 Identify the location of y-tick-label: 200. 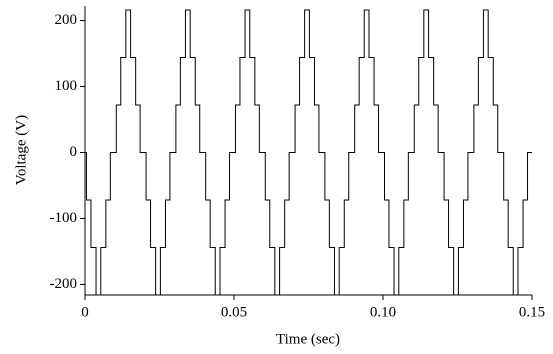
(66, 20).